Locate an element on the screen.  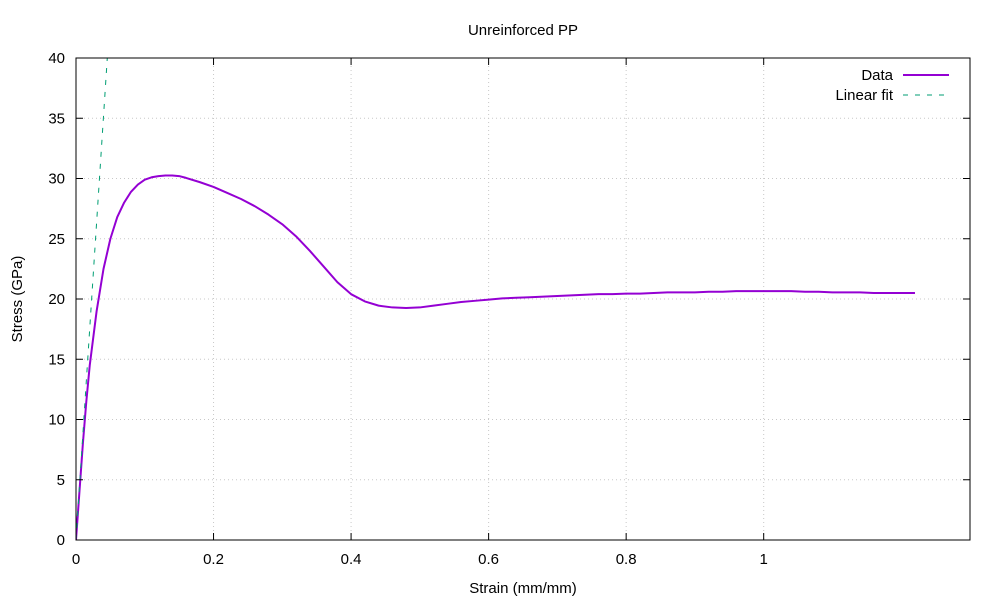
y-tick-labels: 0 5 10 15 20 25 30 35 40 is located at coordinates (56, 299).